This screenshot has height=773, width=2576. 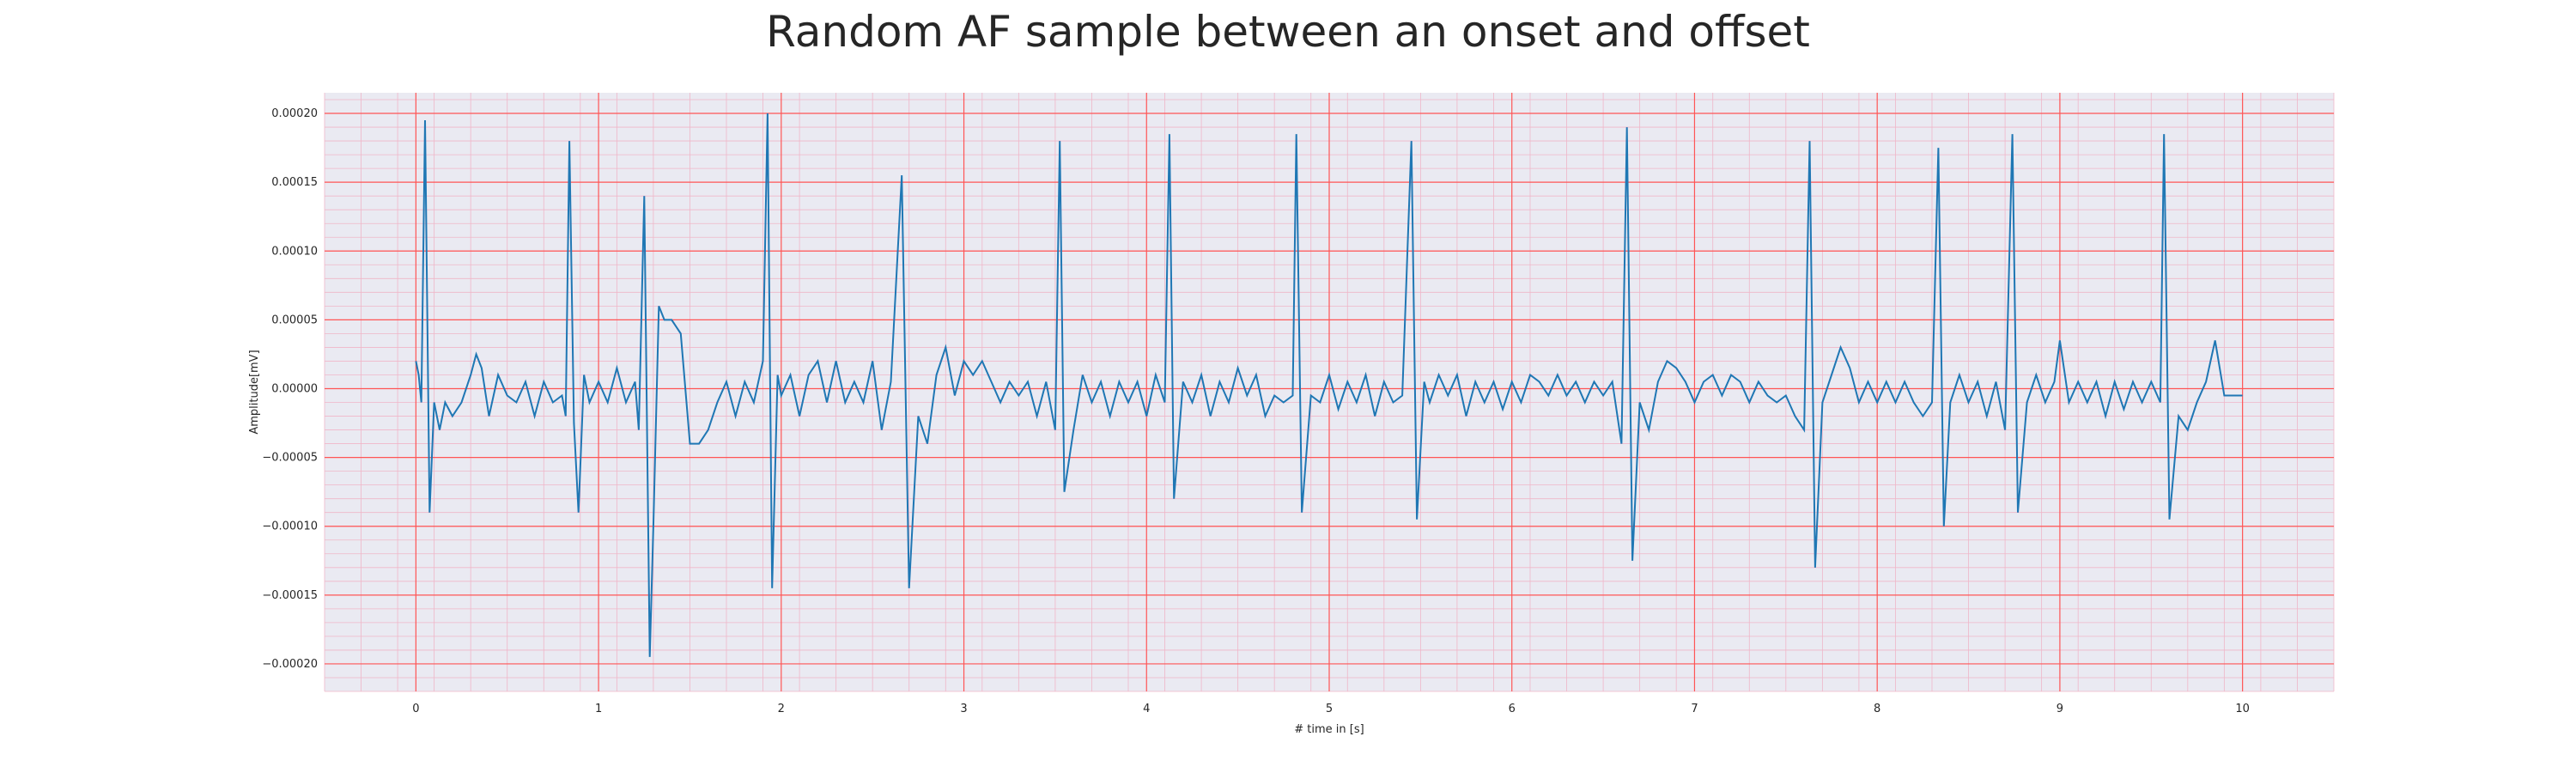 I want to click on y-tick-label: −0.00010, so click(x=290, y=526).